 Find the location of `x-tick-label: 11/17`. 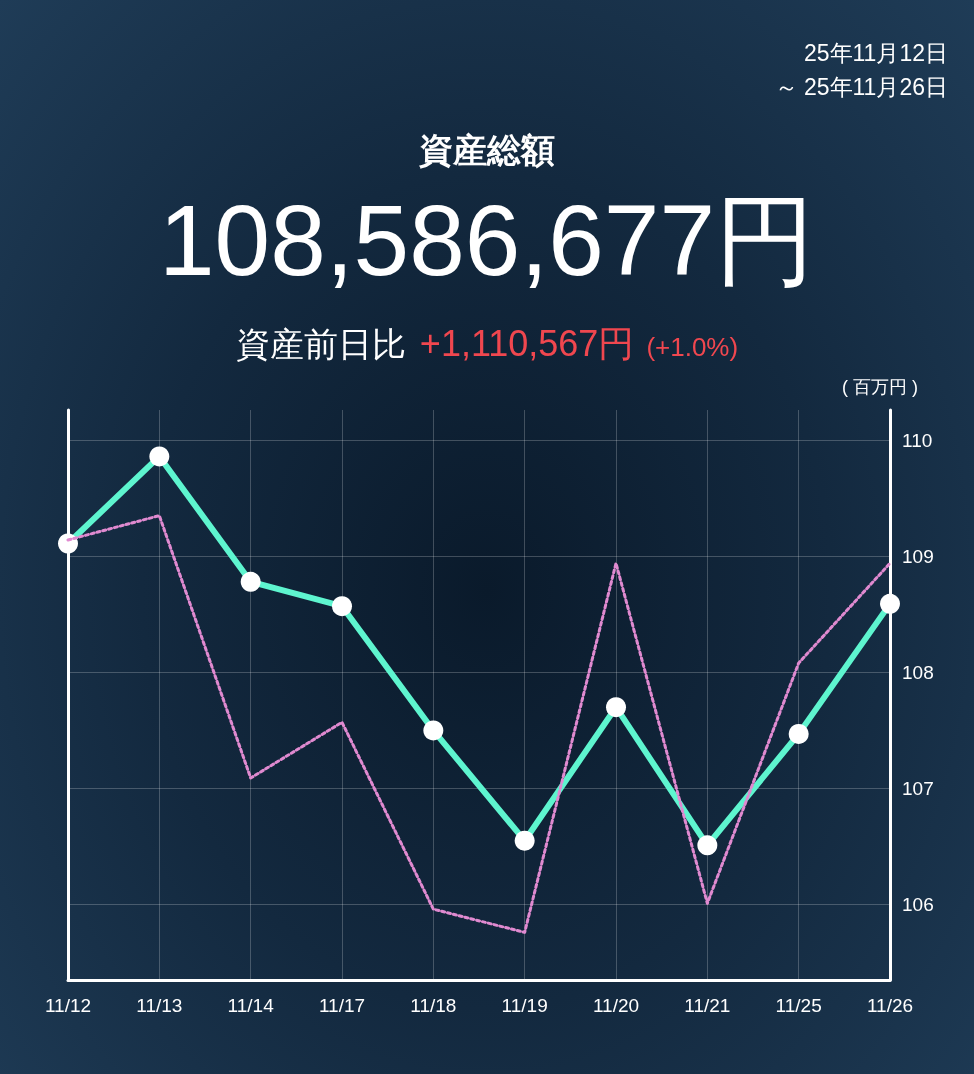

x-tick-label: 11/17 is located at coordinates (342, 1005).